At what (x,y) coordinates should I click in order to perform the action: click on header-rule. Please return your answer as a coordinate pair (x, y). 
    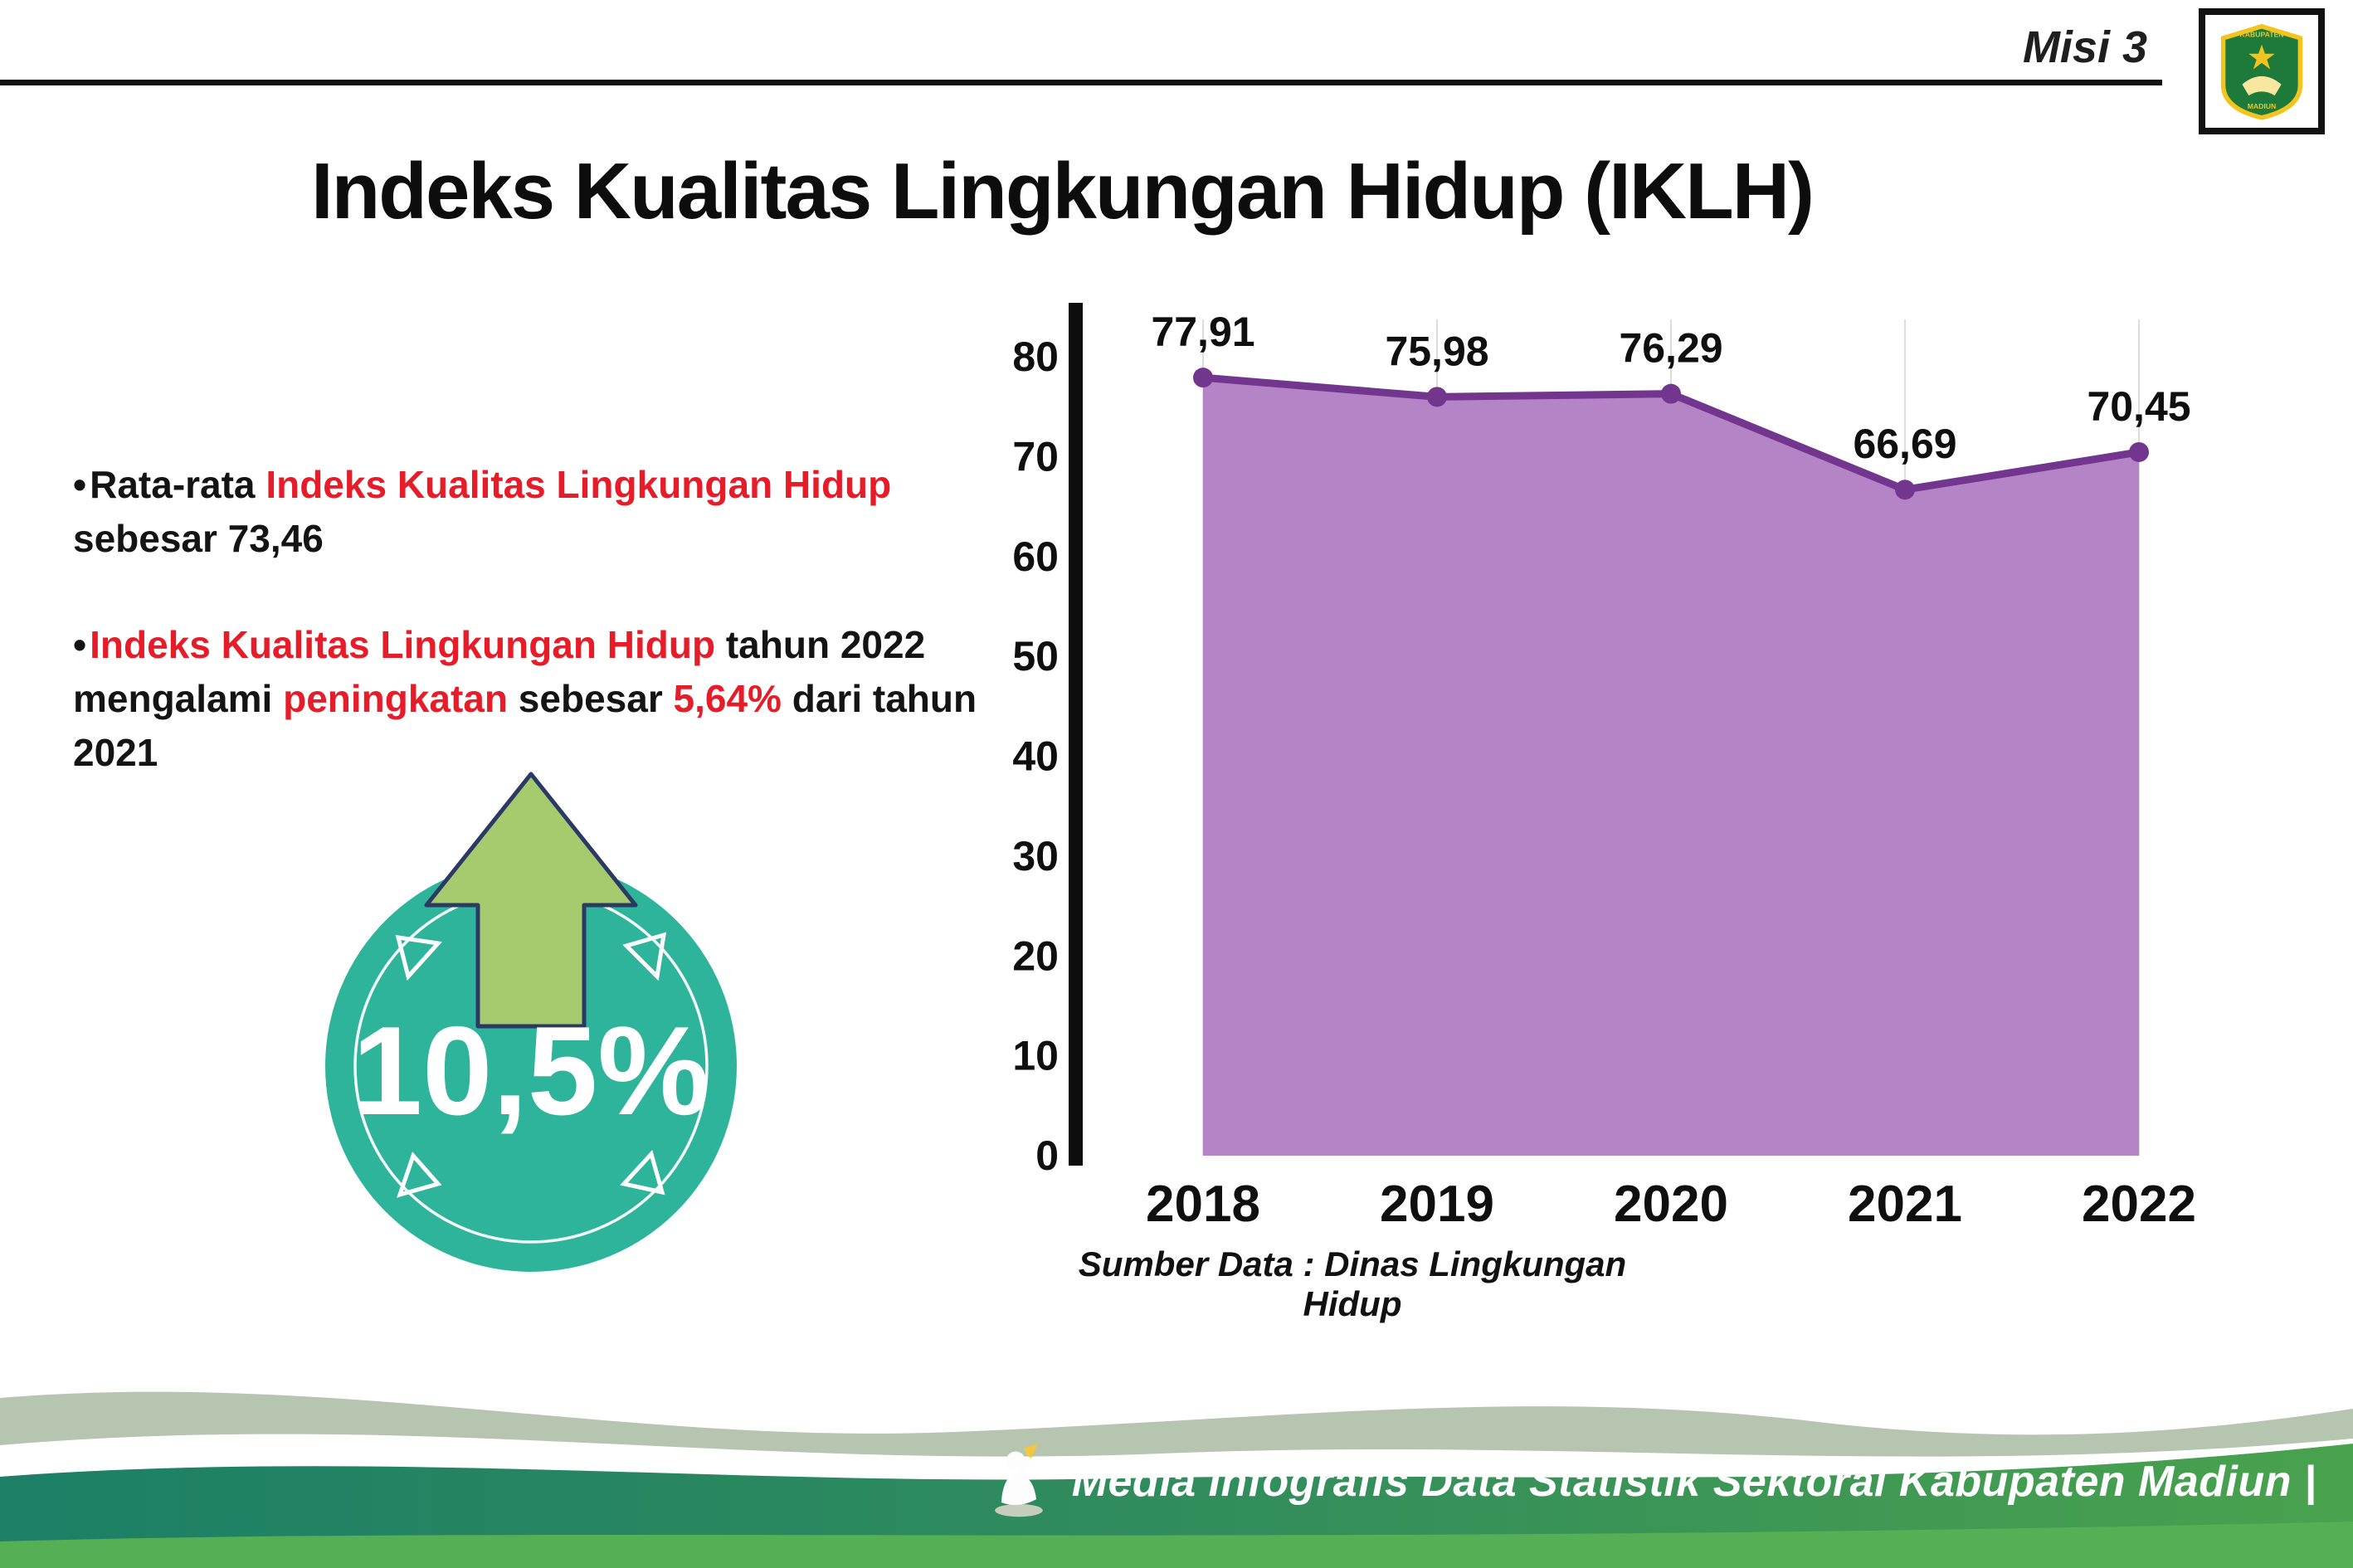
    Looking at the image, I should click on (1081, 82).